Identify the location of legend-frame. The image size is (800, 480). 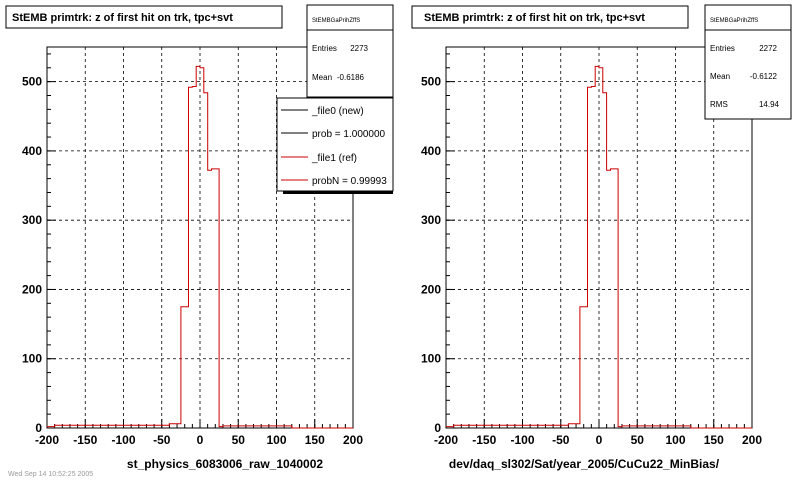
(335, 144).